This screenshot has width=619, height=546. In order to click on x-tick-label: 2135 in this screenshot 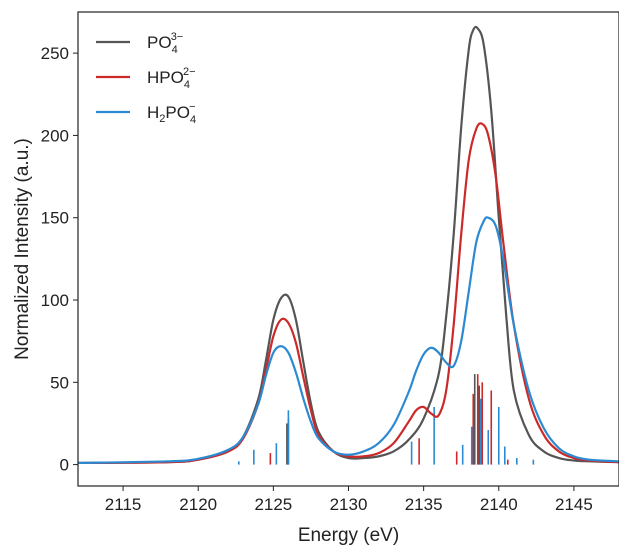, I will do `click(424, 504)`.